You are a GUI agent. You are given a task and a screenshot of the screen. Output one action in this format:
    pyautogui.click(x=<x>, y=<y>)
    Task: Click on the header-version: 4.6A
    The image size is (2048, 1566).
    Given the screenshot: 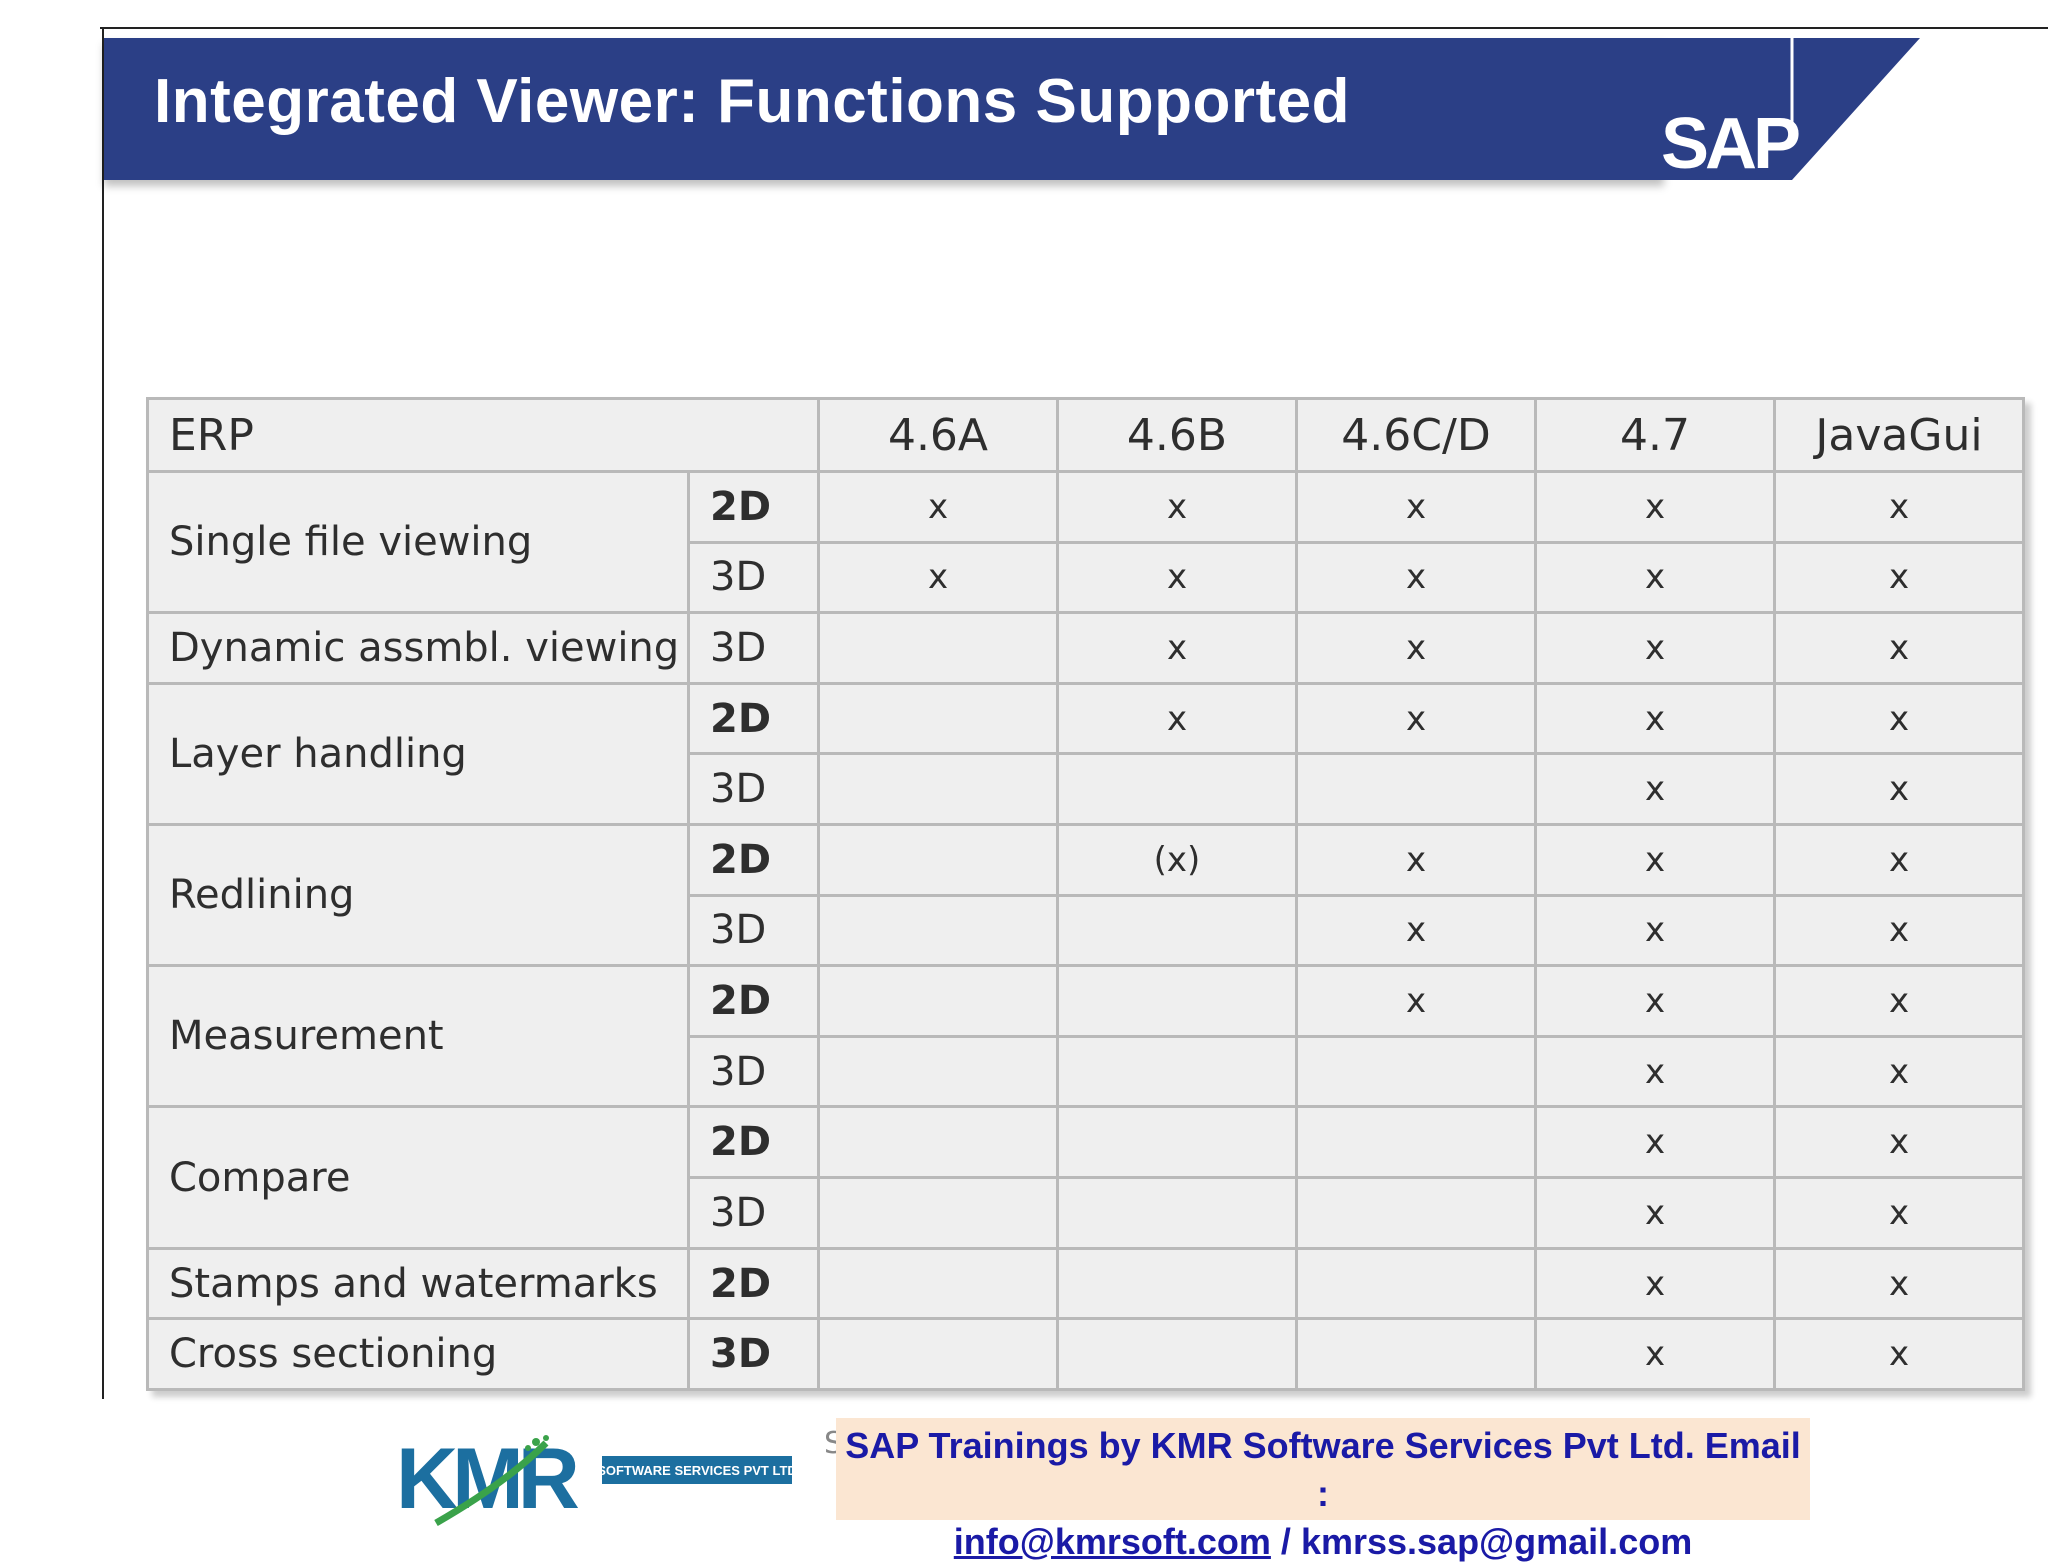 What is the action you would take?
    pyautogui.click(x=938, y=435)
    